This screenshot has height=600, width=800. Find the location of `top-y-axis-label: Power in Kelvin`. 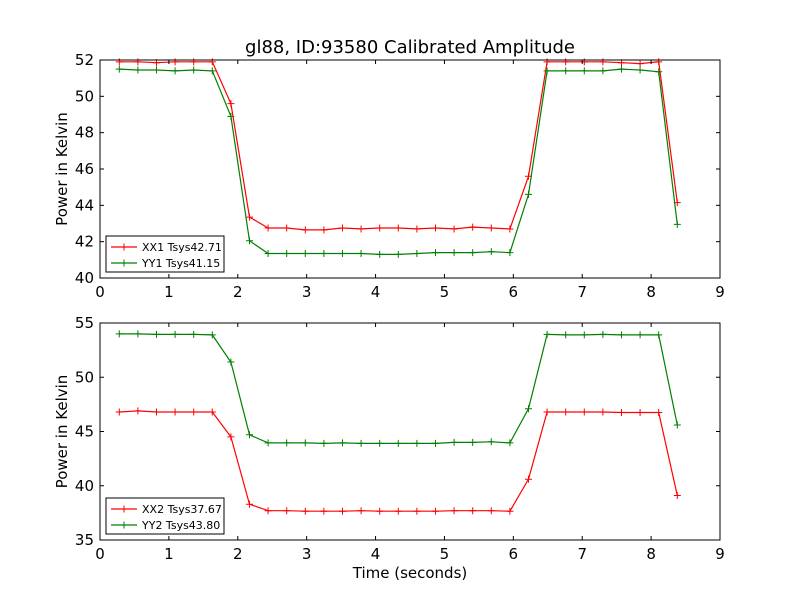

top-y-axis-label: Power in Kelvin is located at coordinates (62, 169).